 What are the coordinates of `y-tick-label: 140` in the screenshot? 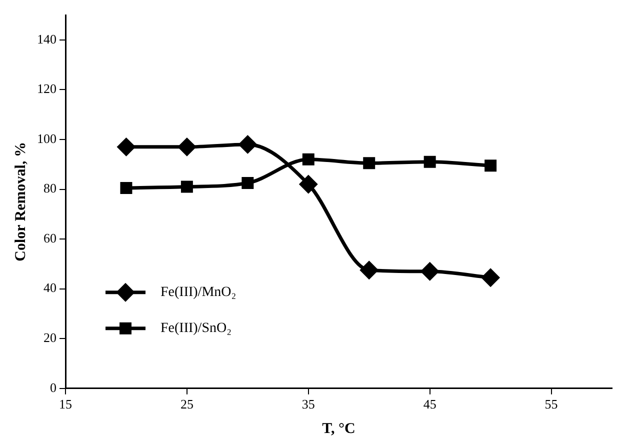 It's located at (46, 38).